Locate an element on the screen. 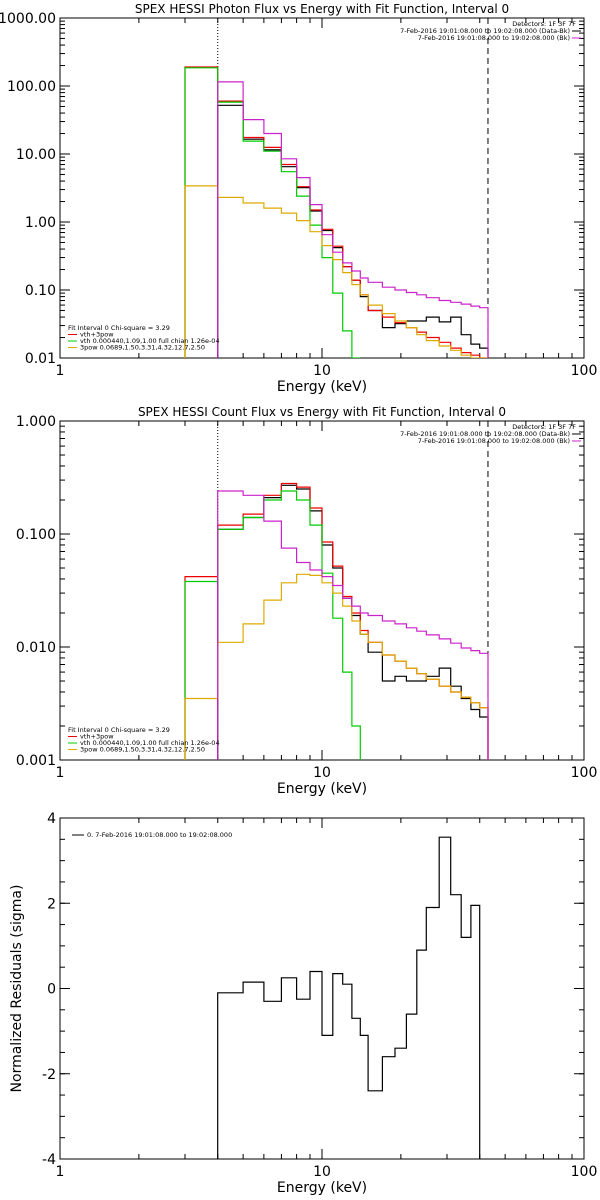 The width and height of the screenshot is (600, 1200). y-tick-label: 0.001 is located at coordinates (36, 761).